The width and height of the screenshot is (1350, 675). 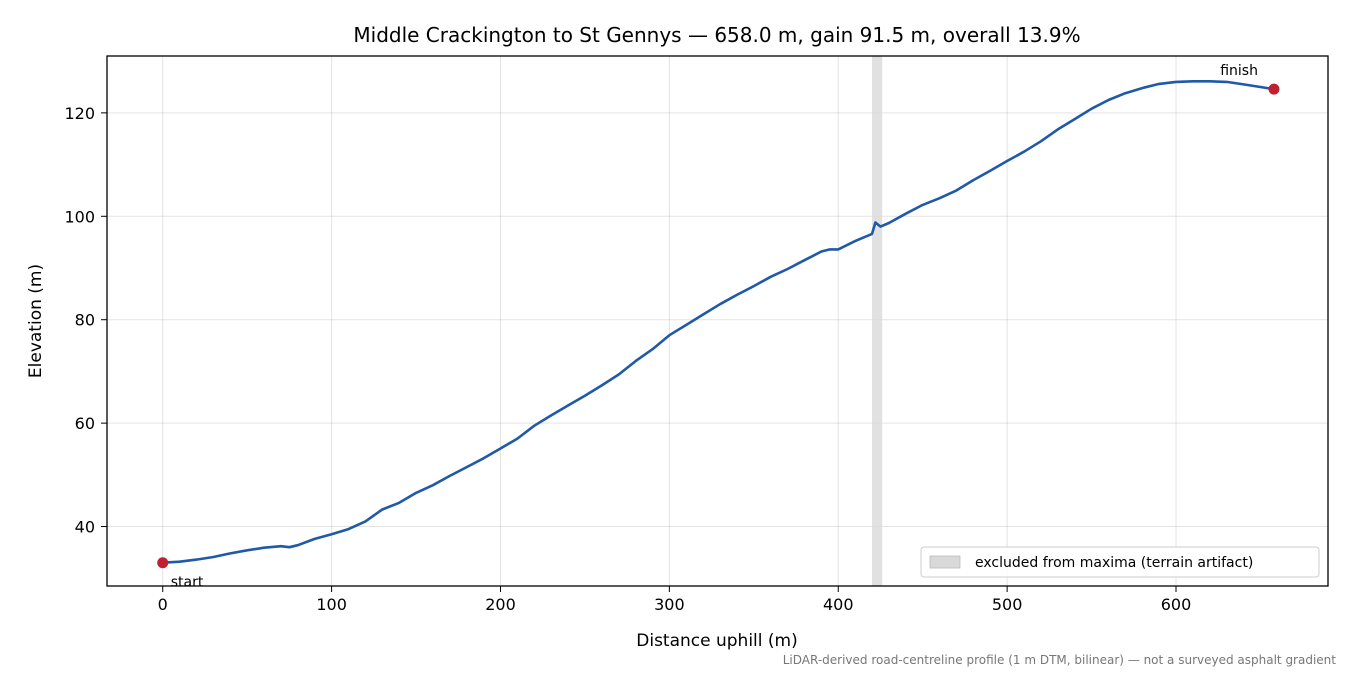 I want to click on y-tick-label: 60, so click(x=85, y=423).